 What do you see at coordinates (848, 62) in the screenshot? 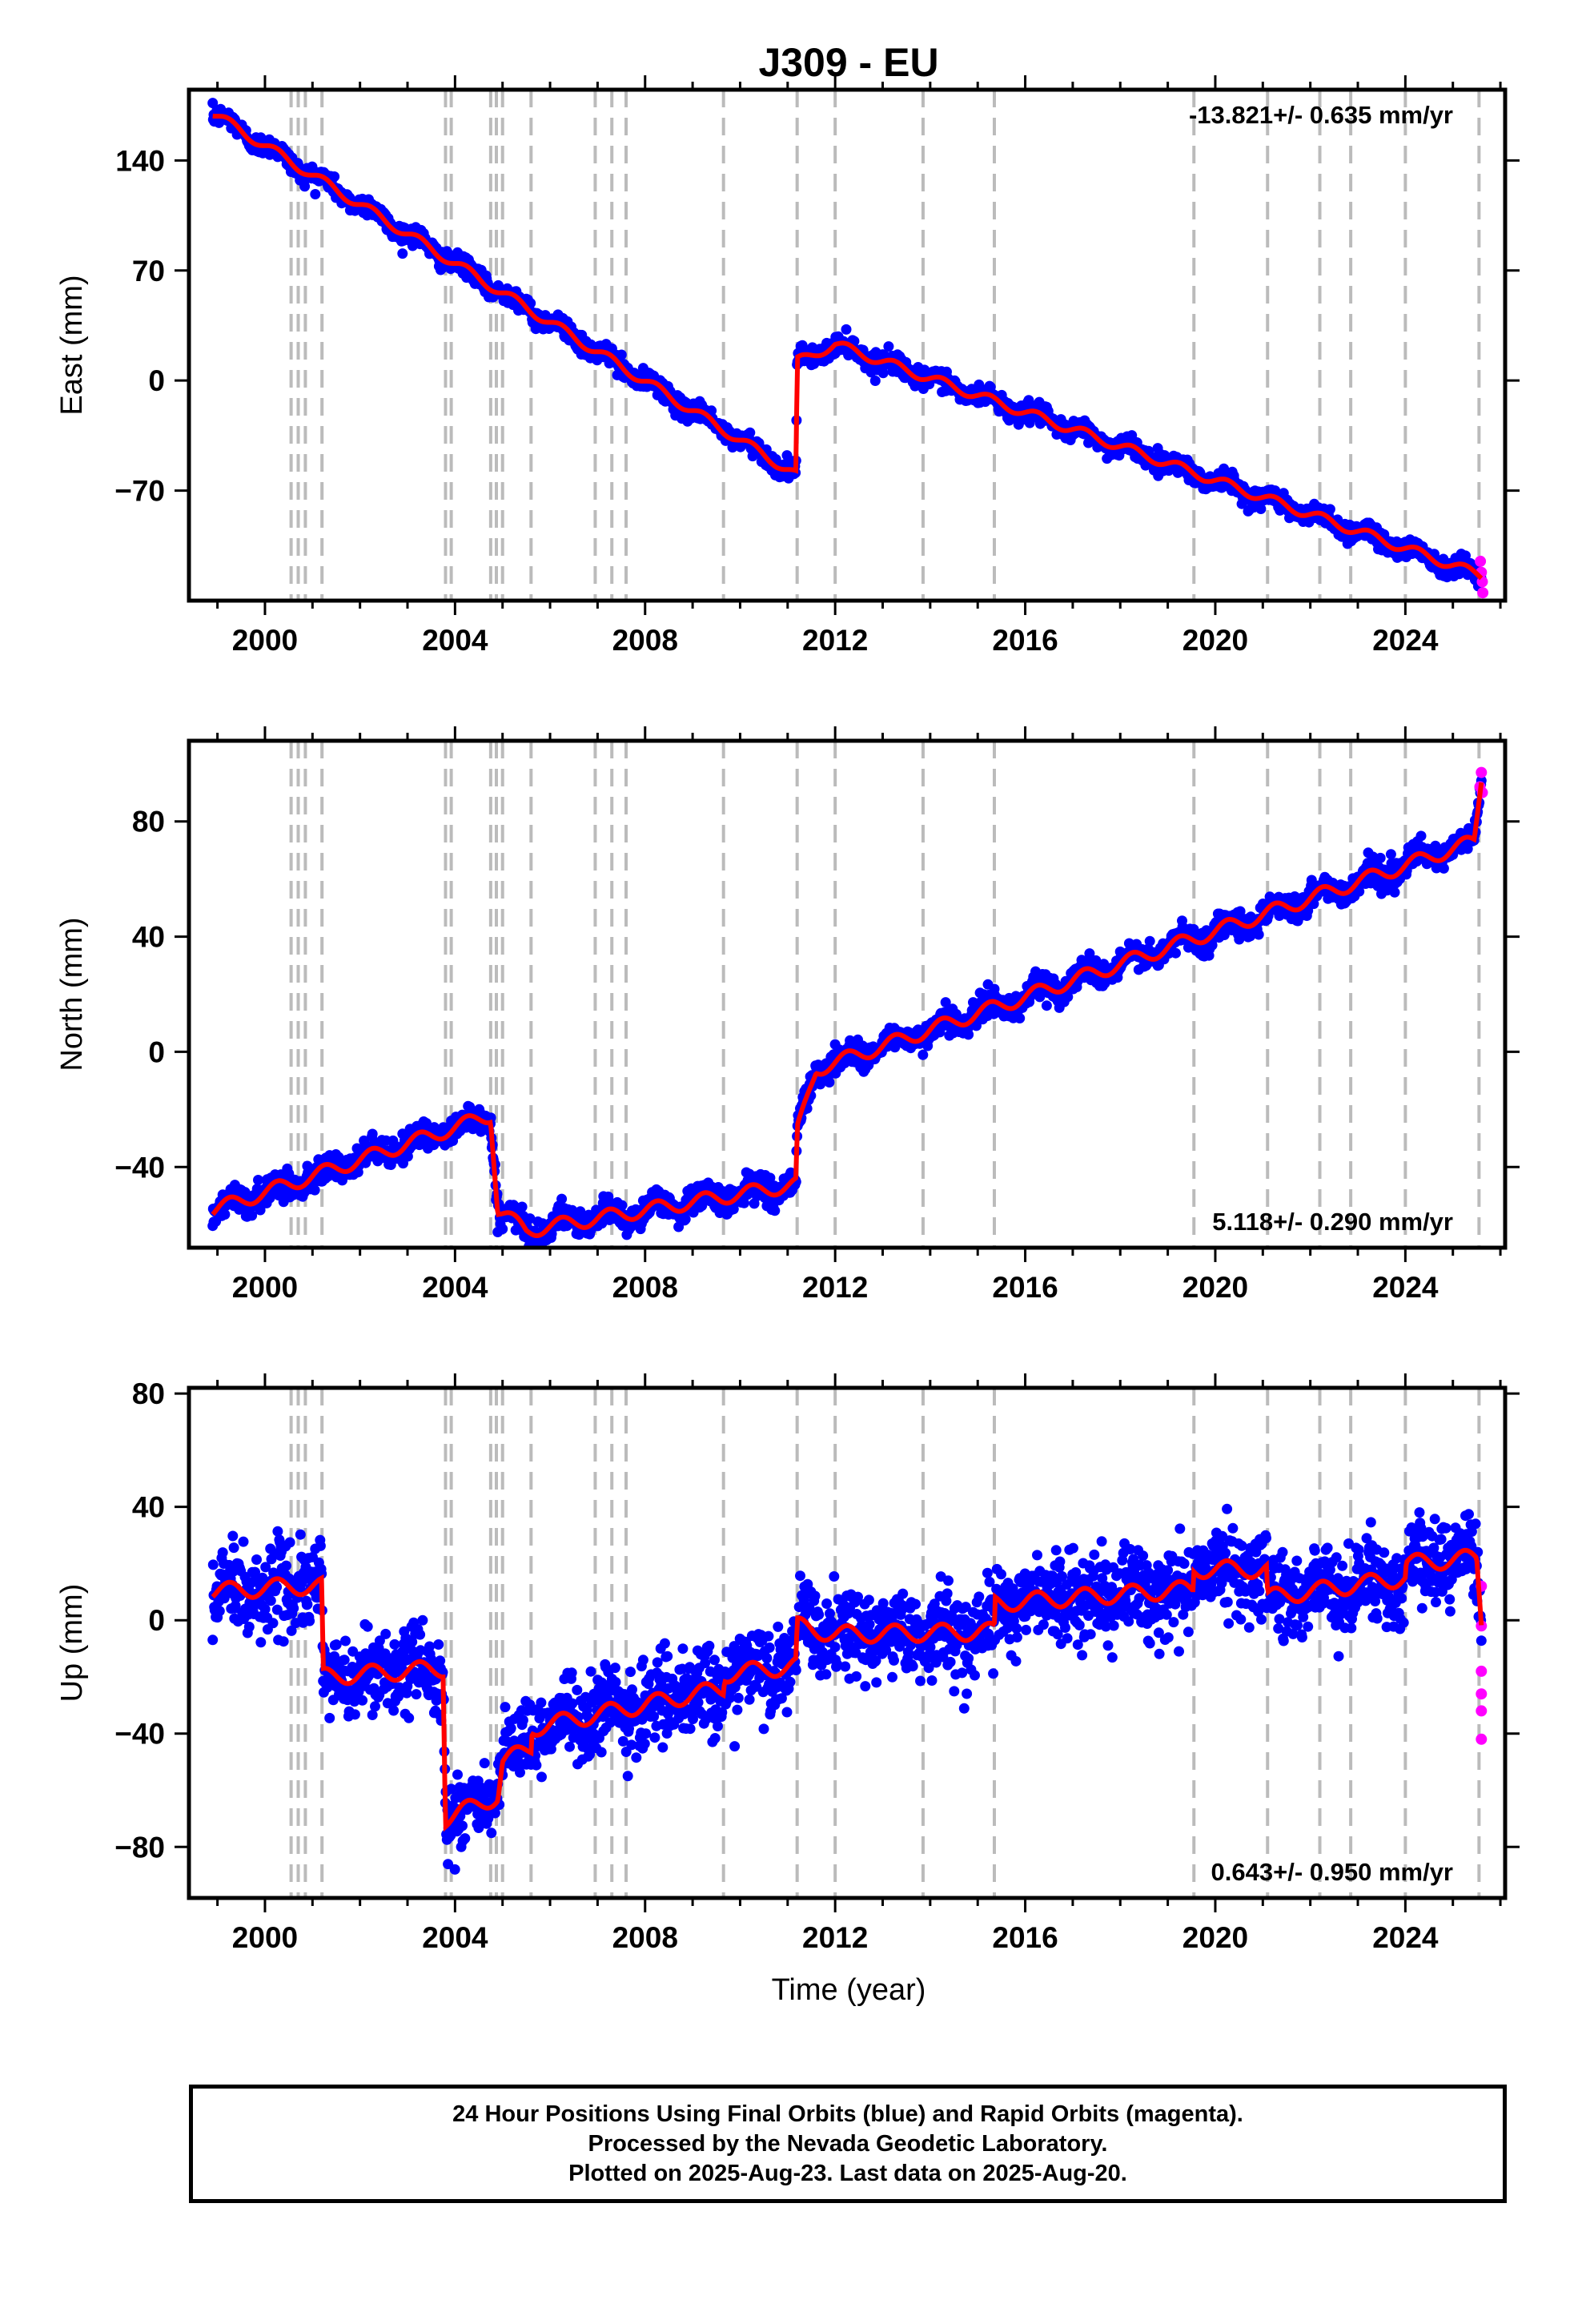
I see `figure-title: J309 - EU` at bounding box center [848, 62].